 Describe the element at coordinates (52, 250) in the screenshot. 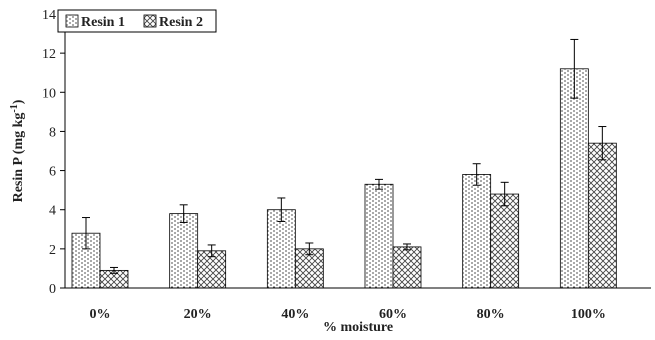

I see `y-tick-label: 2` at that location.